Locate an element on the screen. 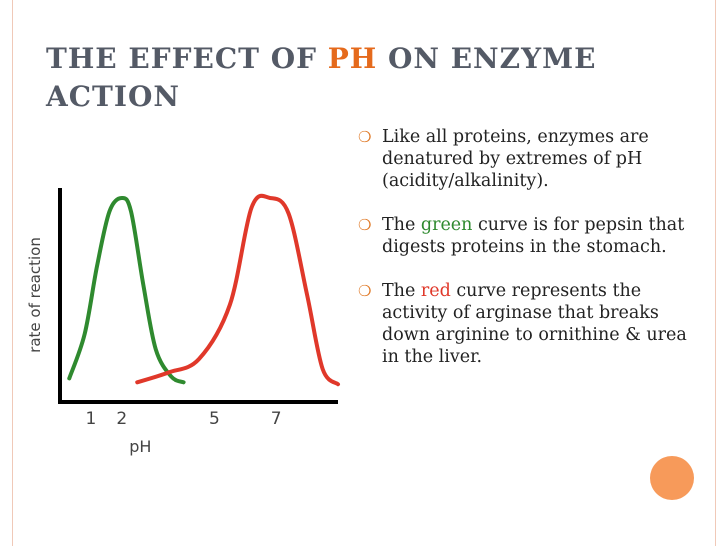 Image resolution: width=728 pixels, height=546 pixels. red-word: red is located at coordinates (435, 291).